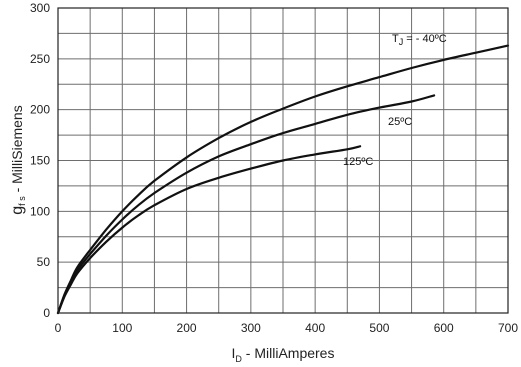 The height and width of the screenshot is (367, 521). Describe the element at coordinates (379, 328) in the screenshot. I see `x-tick-label: 500` at that location.